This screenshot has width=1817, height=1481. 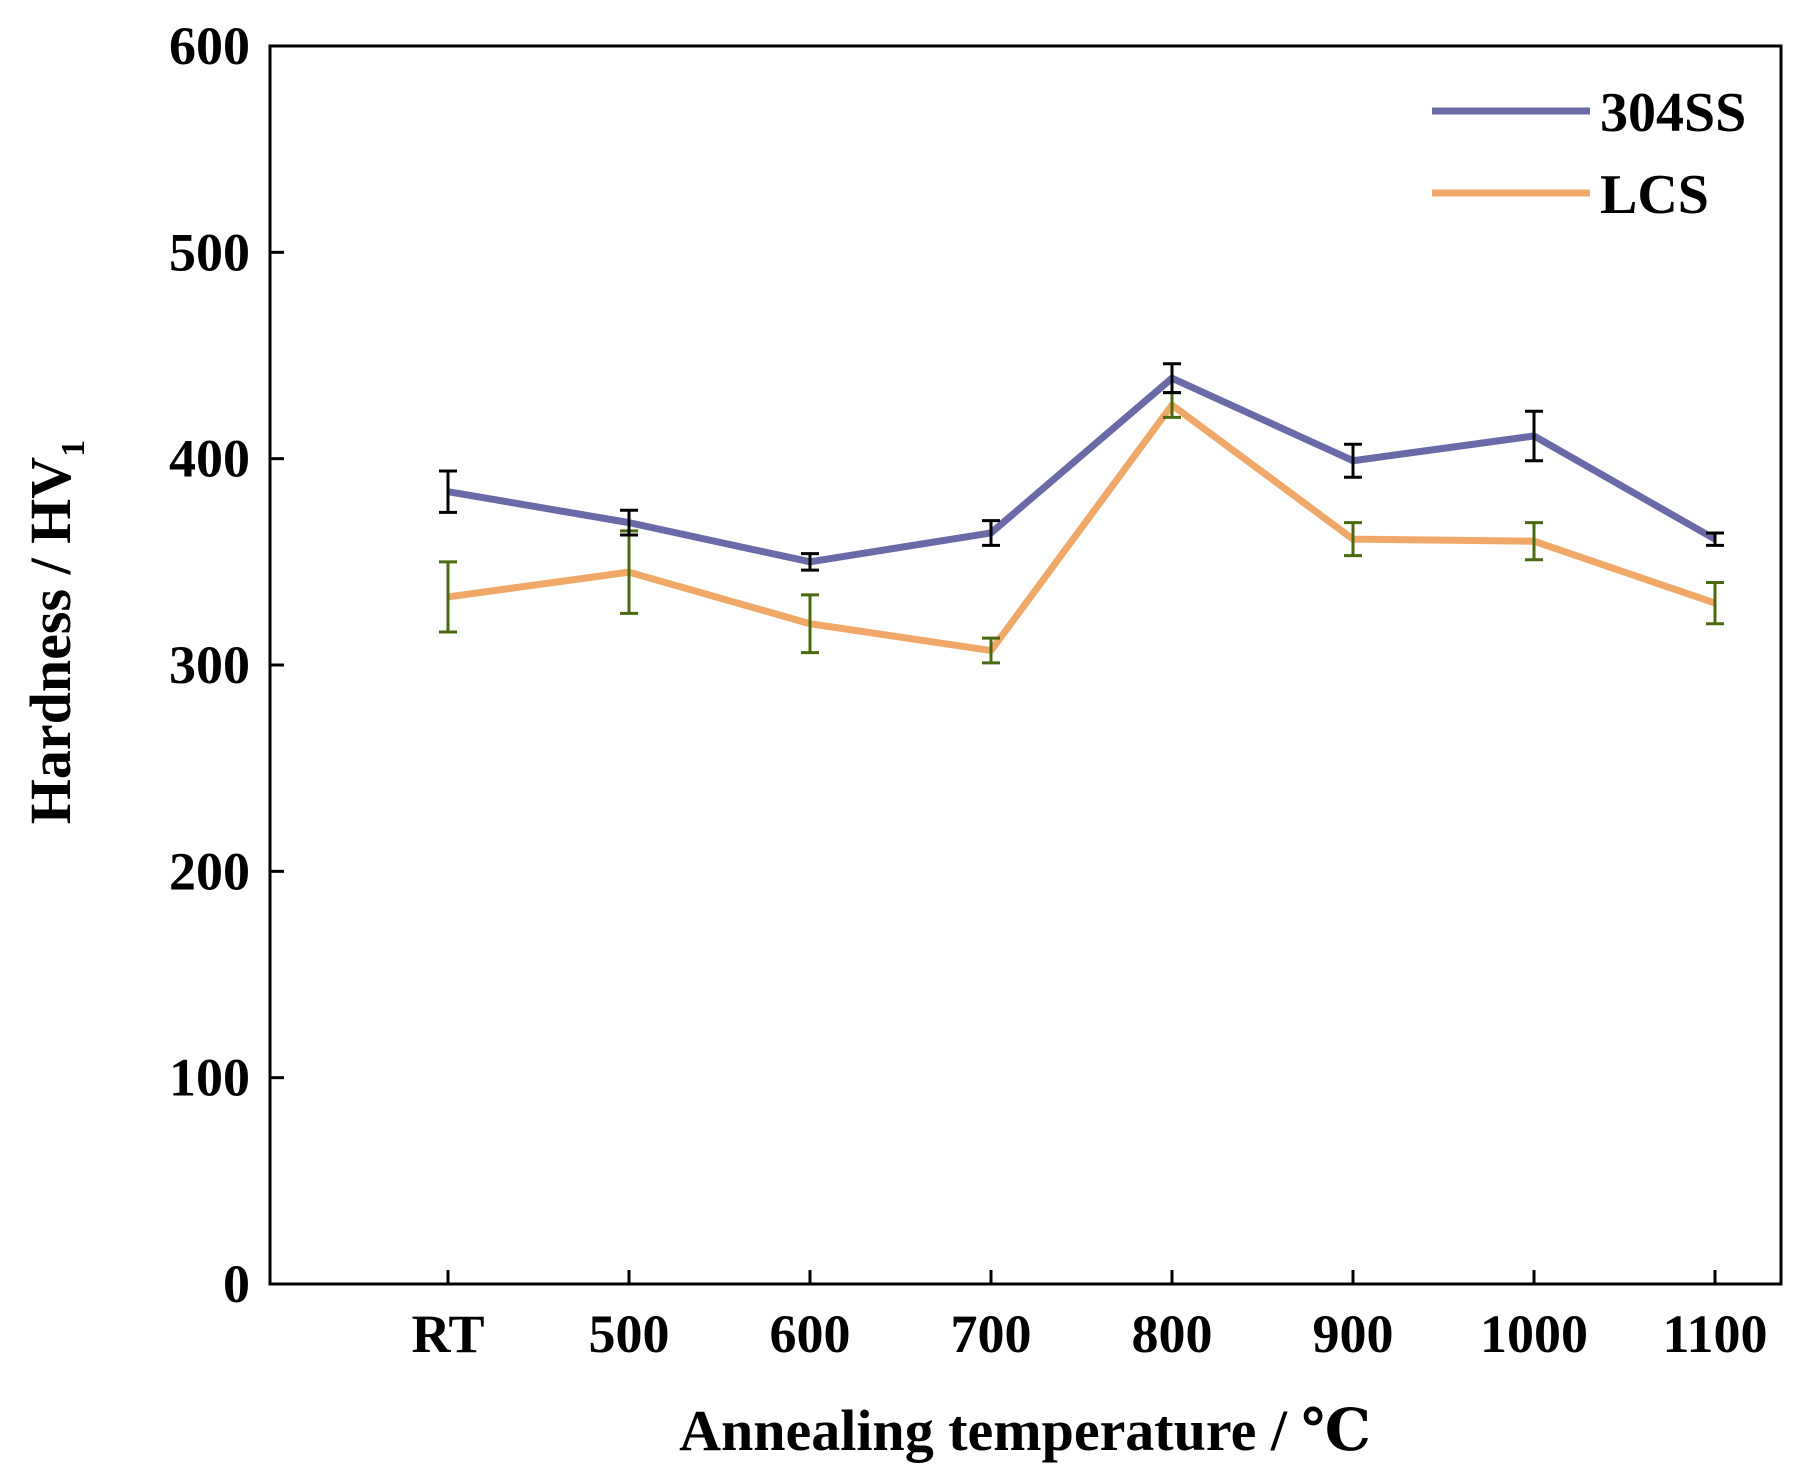 What do you see at coordinates (209, 665) in the screenshot?
I see `y-tick-label-300: 300` at bounding box center [209, 665].